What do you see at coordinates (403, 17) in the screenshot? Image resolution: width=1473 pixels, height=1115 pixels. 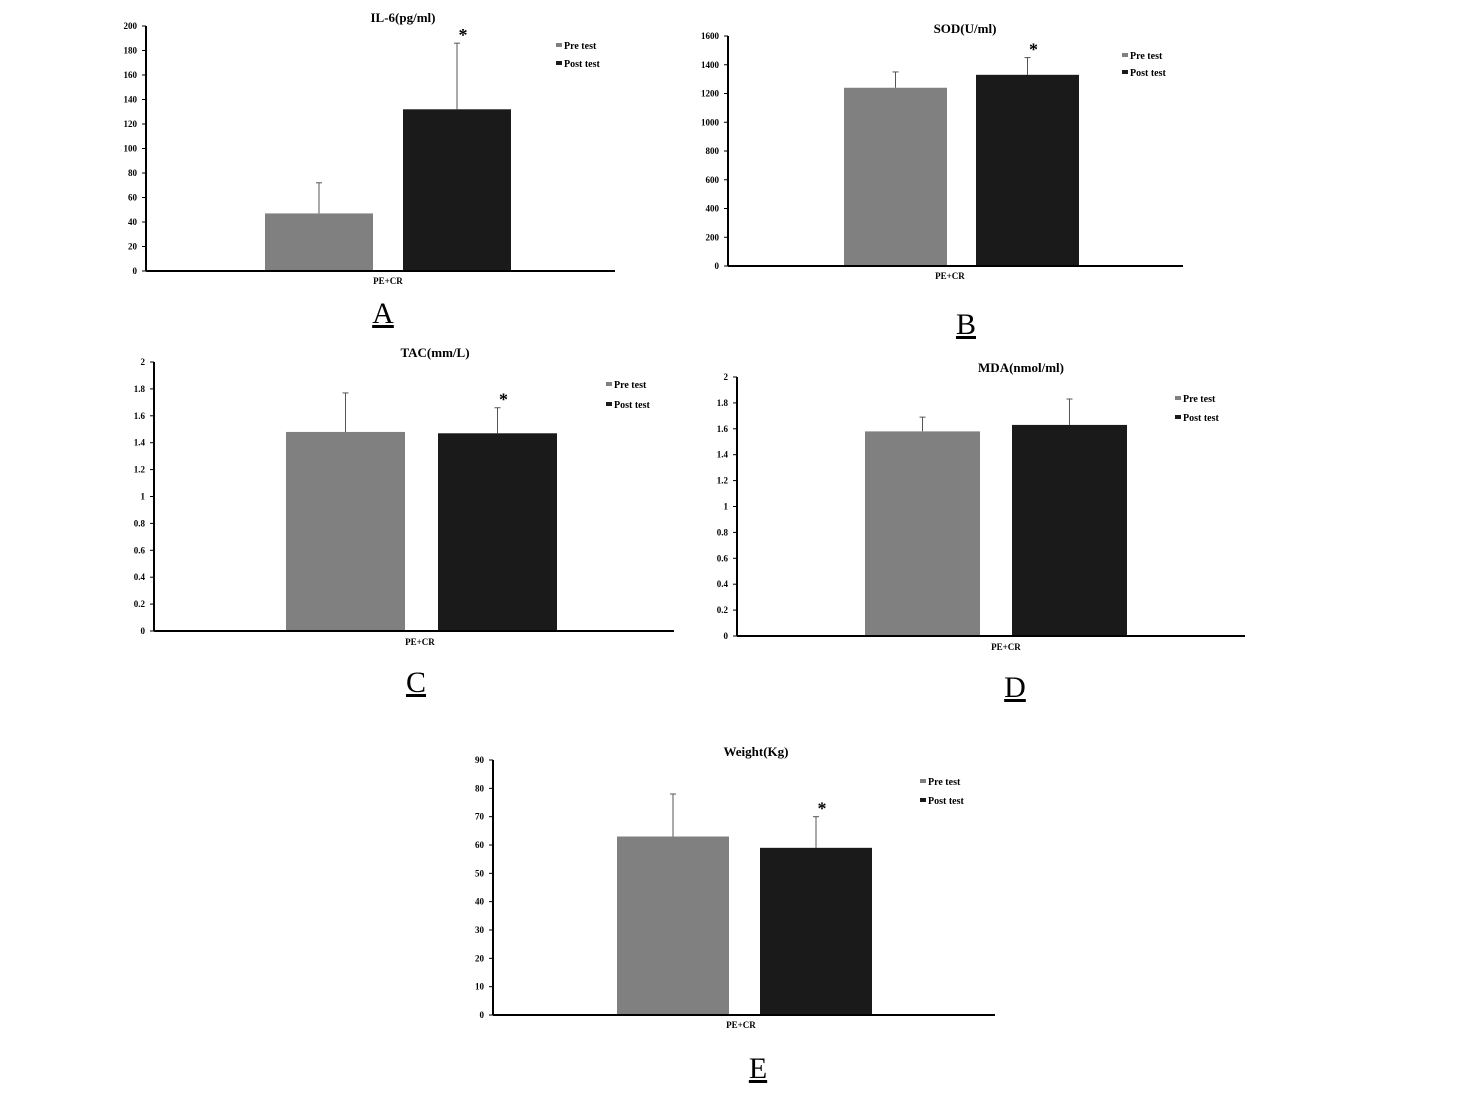 I see `chart-title: IL-6(pg/ml)` at bounding box center [403, 17].